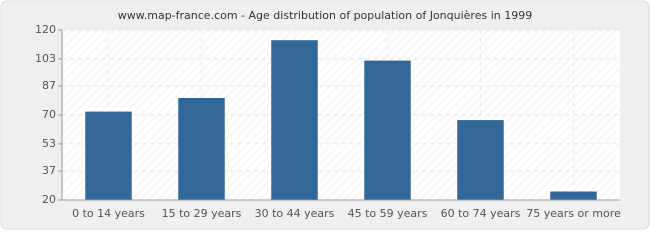  Describe the element at coordinates (49, 114) in the screenshot. I see `y-tick-label: 70` at that location.